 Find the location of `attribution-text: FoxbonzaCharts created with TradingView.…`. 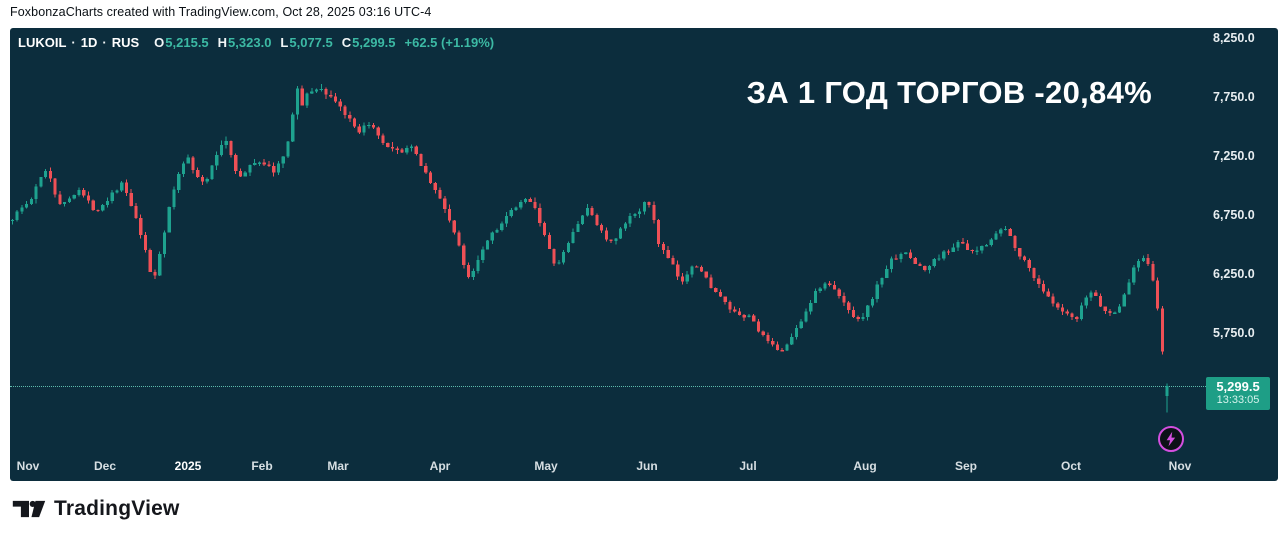

attribution-text: FoxbonzaCharts created with TradingView.… is located at coordinates (221, 12).